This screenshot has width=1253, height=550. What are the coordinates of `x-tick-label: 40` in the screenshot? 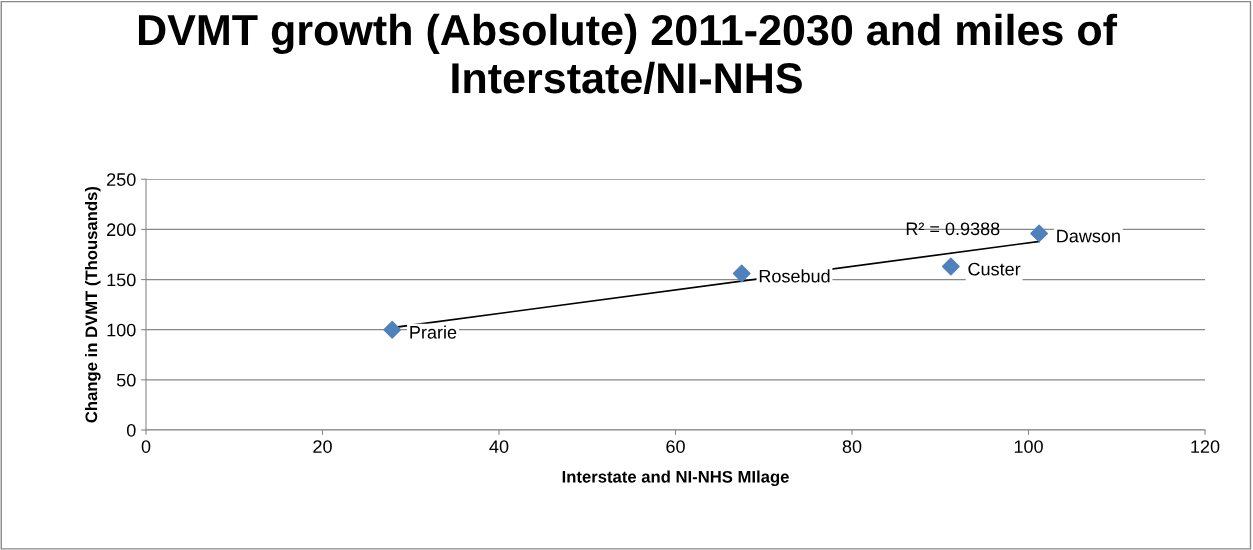 It's located at (499, 446).